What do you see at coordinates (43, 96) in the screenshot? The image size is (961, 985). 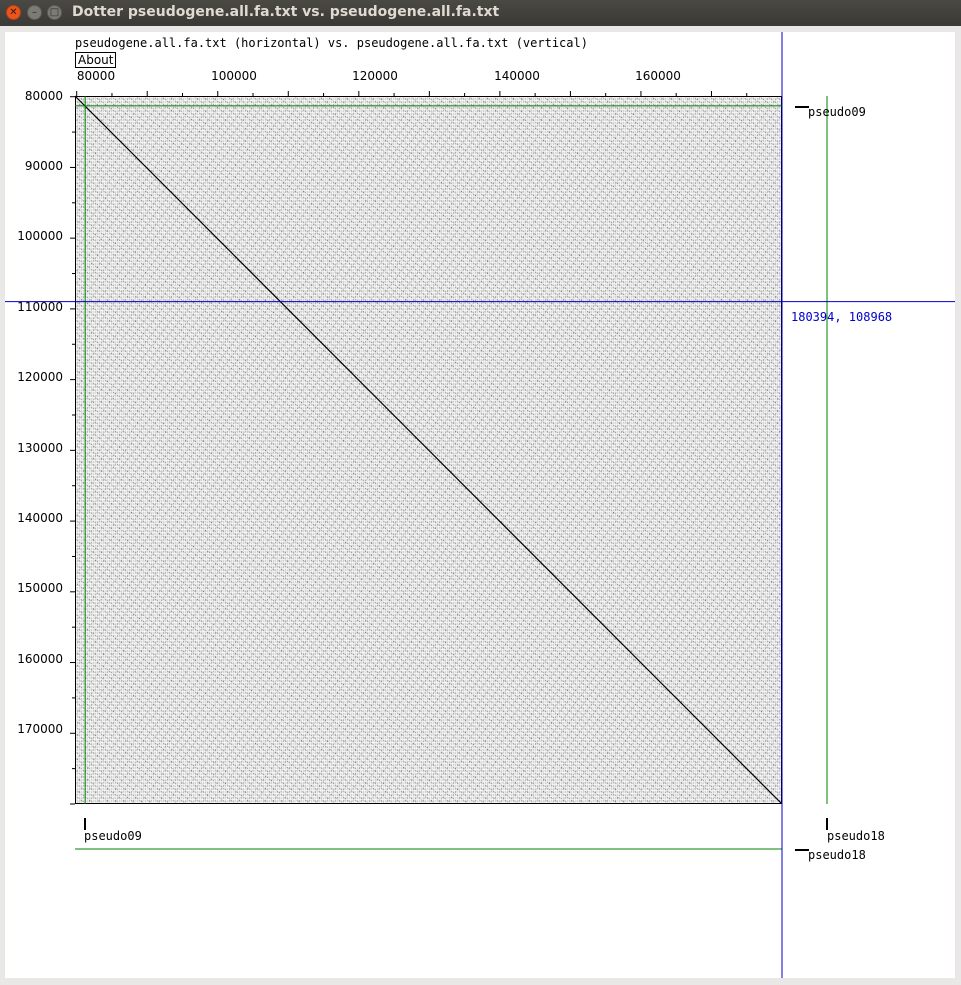 I see `y-tick-label: 80000` at bounding box center [43, 96].